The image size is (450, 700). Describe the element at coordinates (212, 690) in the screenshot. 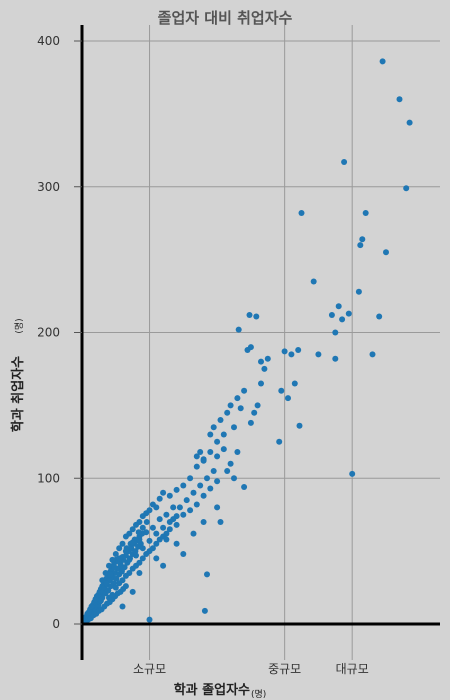

I see `x-axis-label: 학과 졸업자수` at that location.